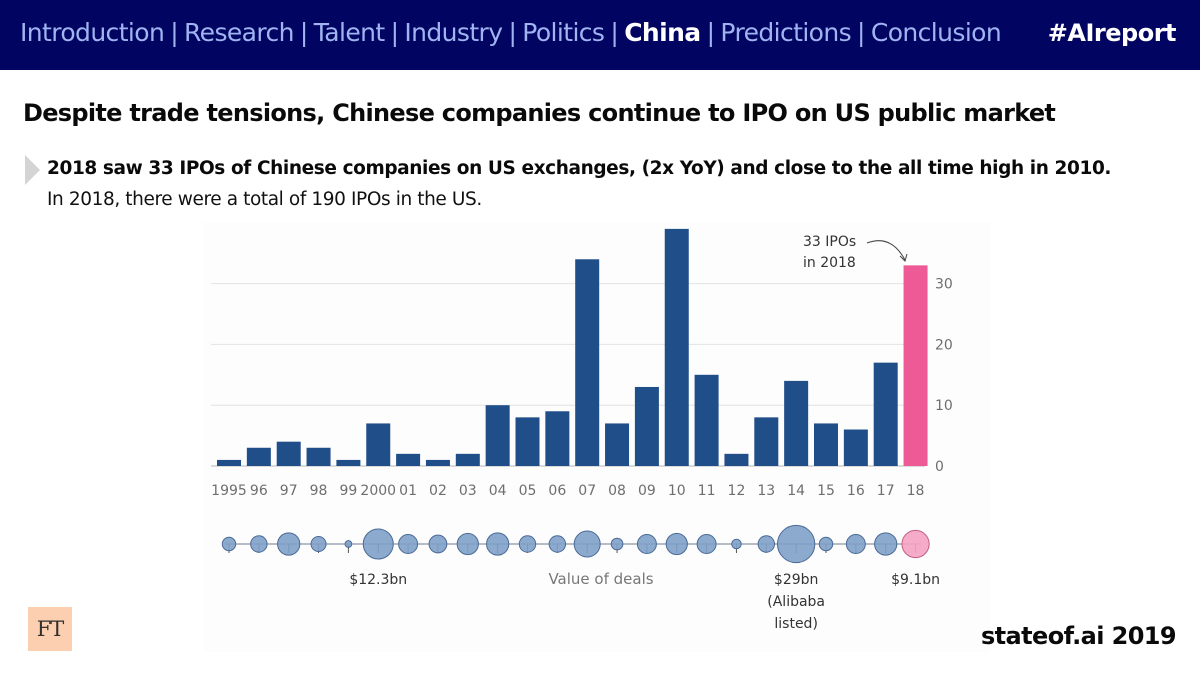  Describe the element at coordinates (796, 491) in the screenshot. I see `x-tick-label: 14` at that location.